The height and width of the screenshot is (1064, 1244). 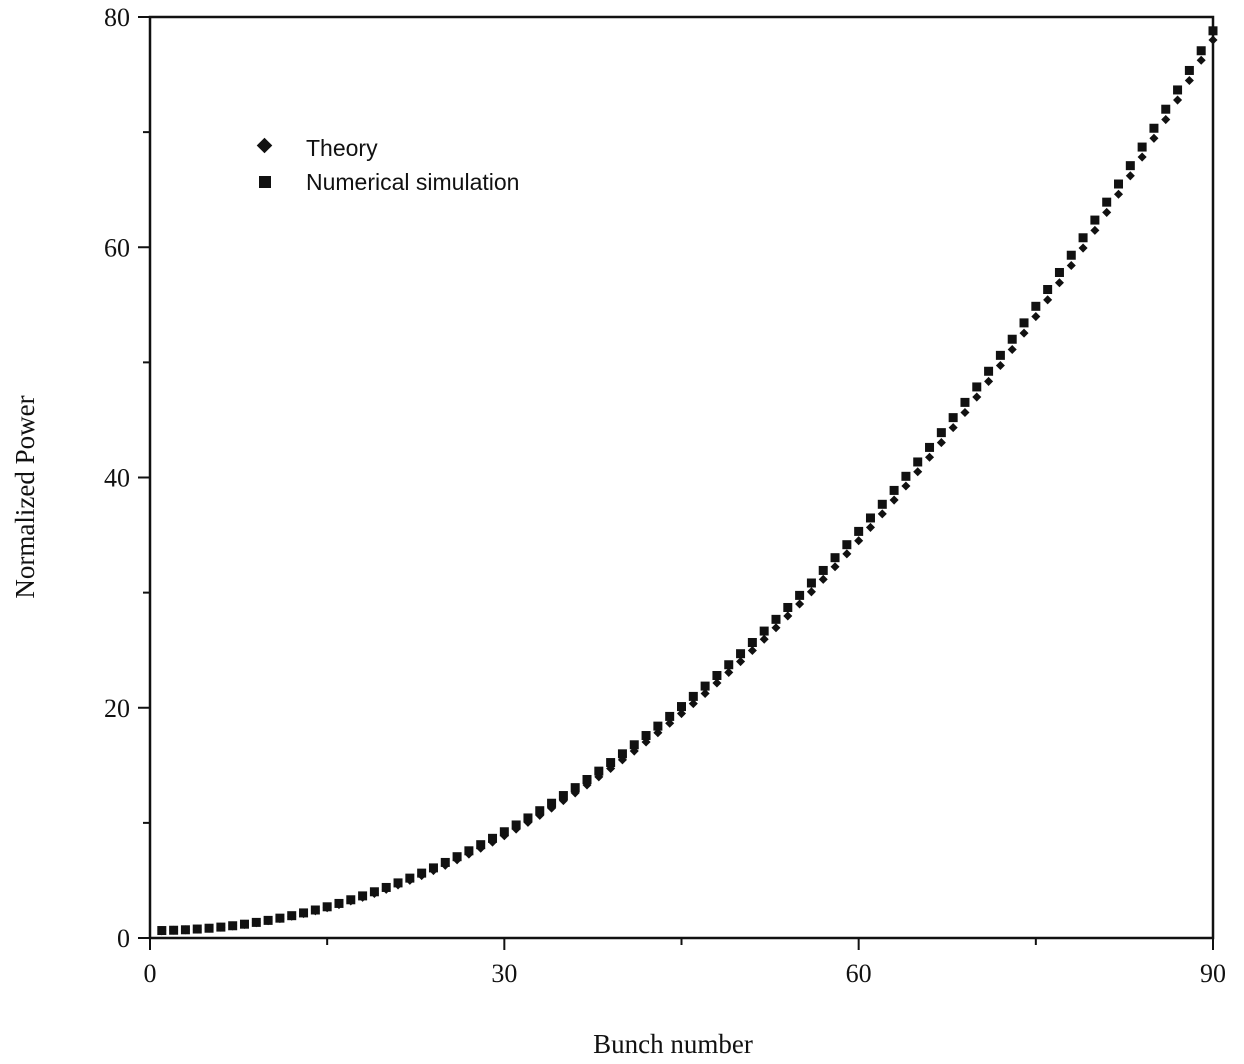 I want to click on legend-square-marker, so click(x=265, y=182).